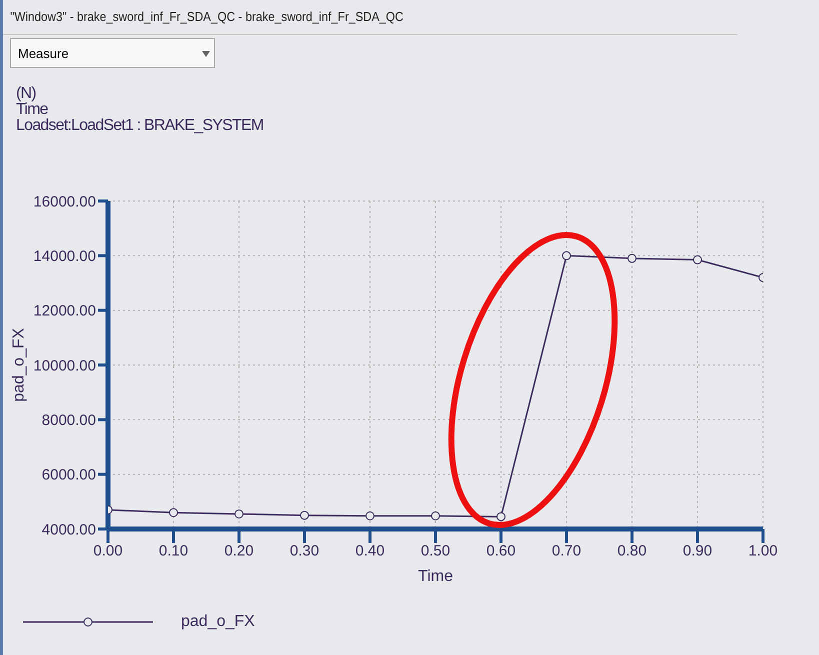 This screenshot has width=819, height=655. What do you see at coordinates (64, 256) in the screenshot?
I see `y-tick-label: 14000.00` at bounding box center [64, 256].